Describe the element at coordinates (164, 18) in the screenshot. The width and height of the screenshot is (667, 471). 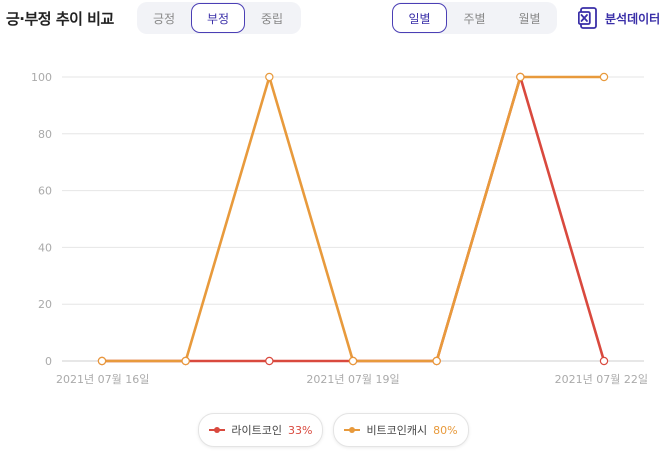
I see `tab-positive: 긍정` at that location.